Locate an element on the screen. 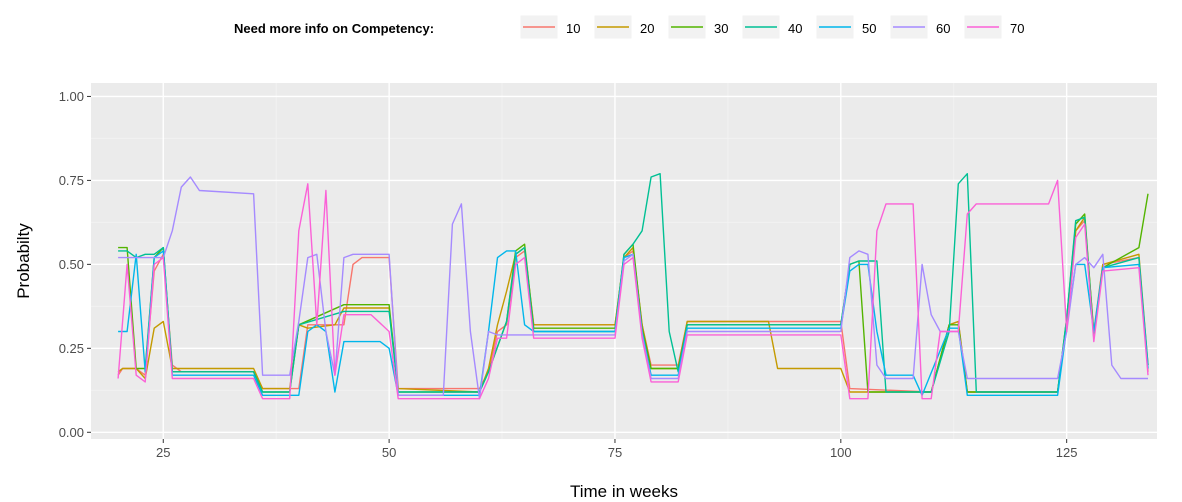  x-axis-title: Time in weeks is located at coordinates (624, 491).